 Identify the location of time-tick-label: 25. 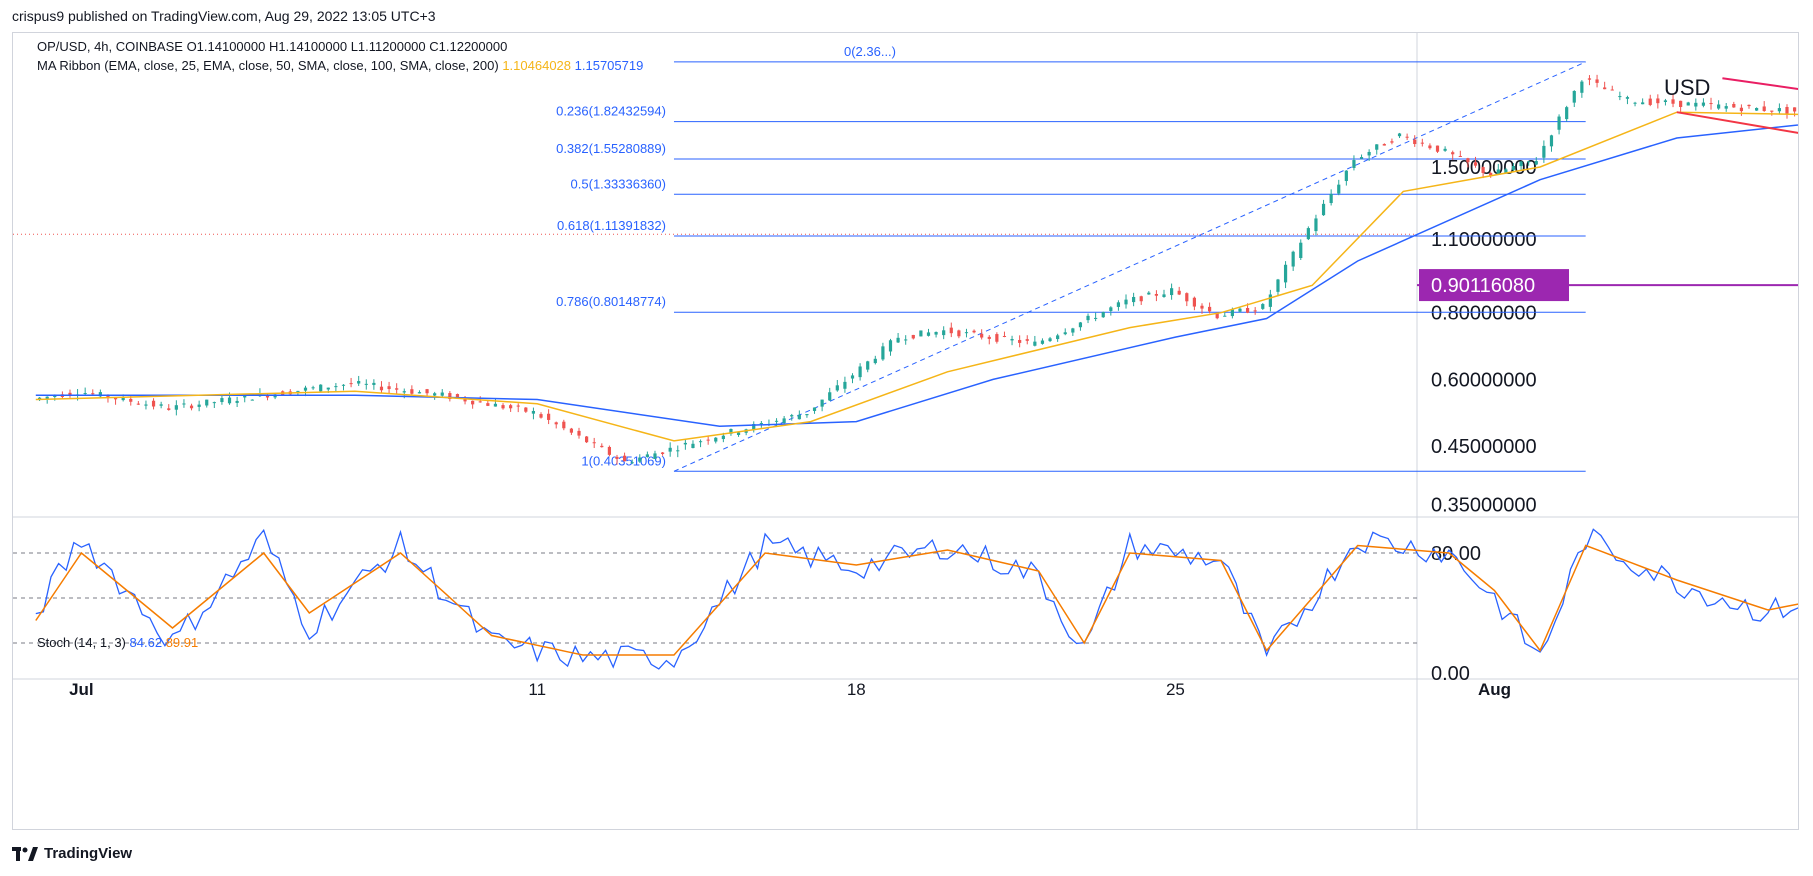
(1175, 689).